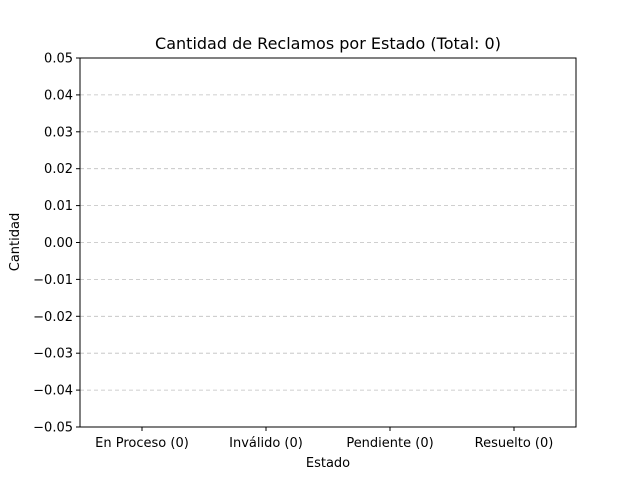  Describe the element at coordinates (514, 443) in the screenshot. I see `x-tick-label: Resuelto (0)` at that location.